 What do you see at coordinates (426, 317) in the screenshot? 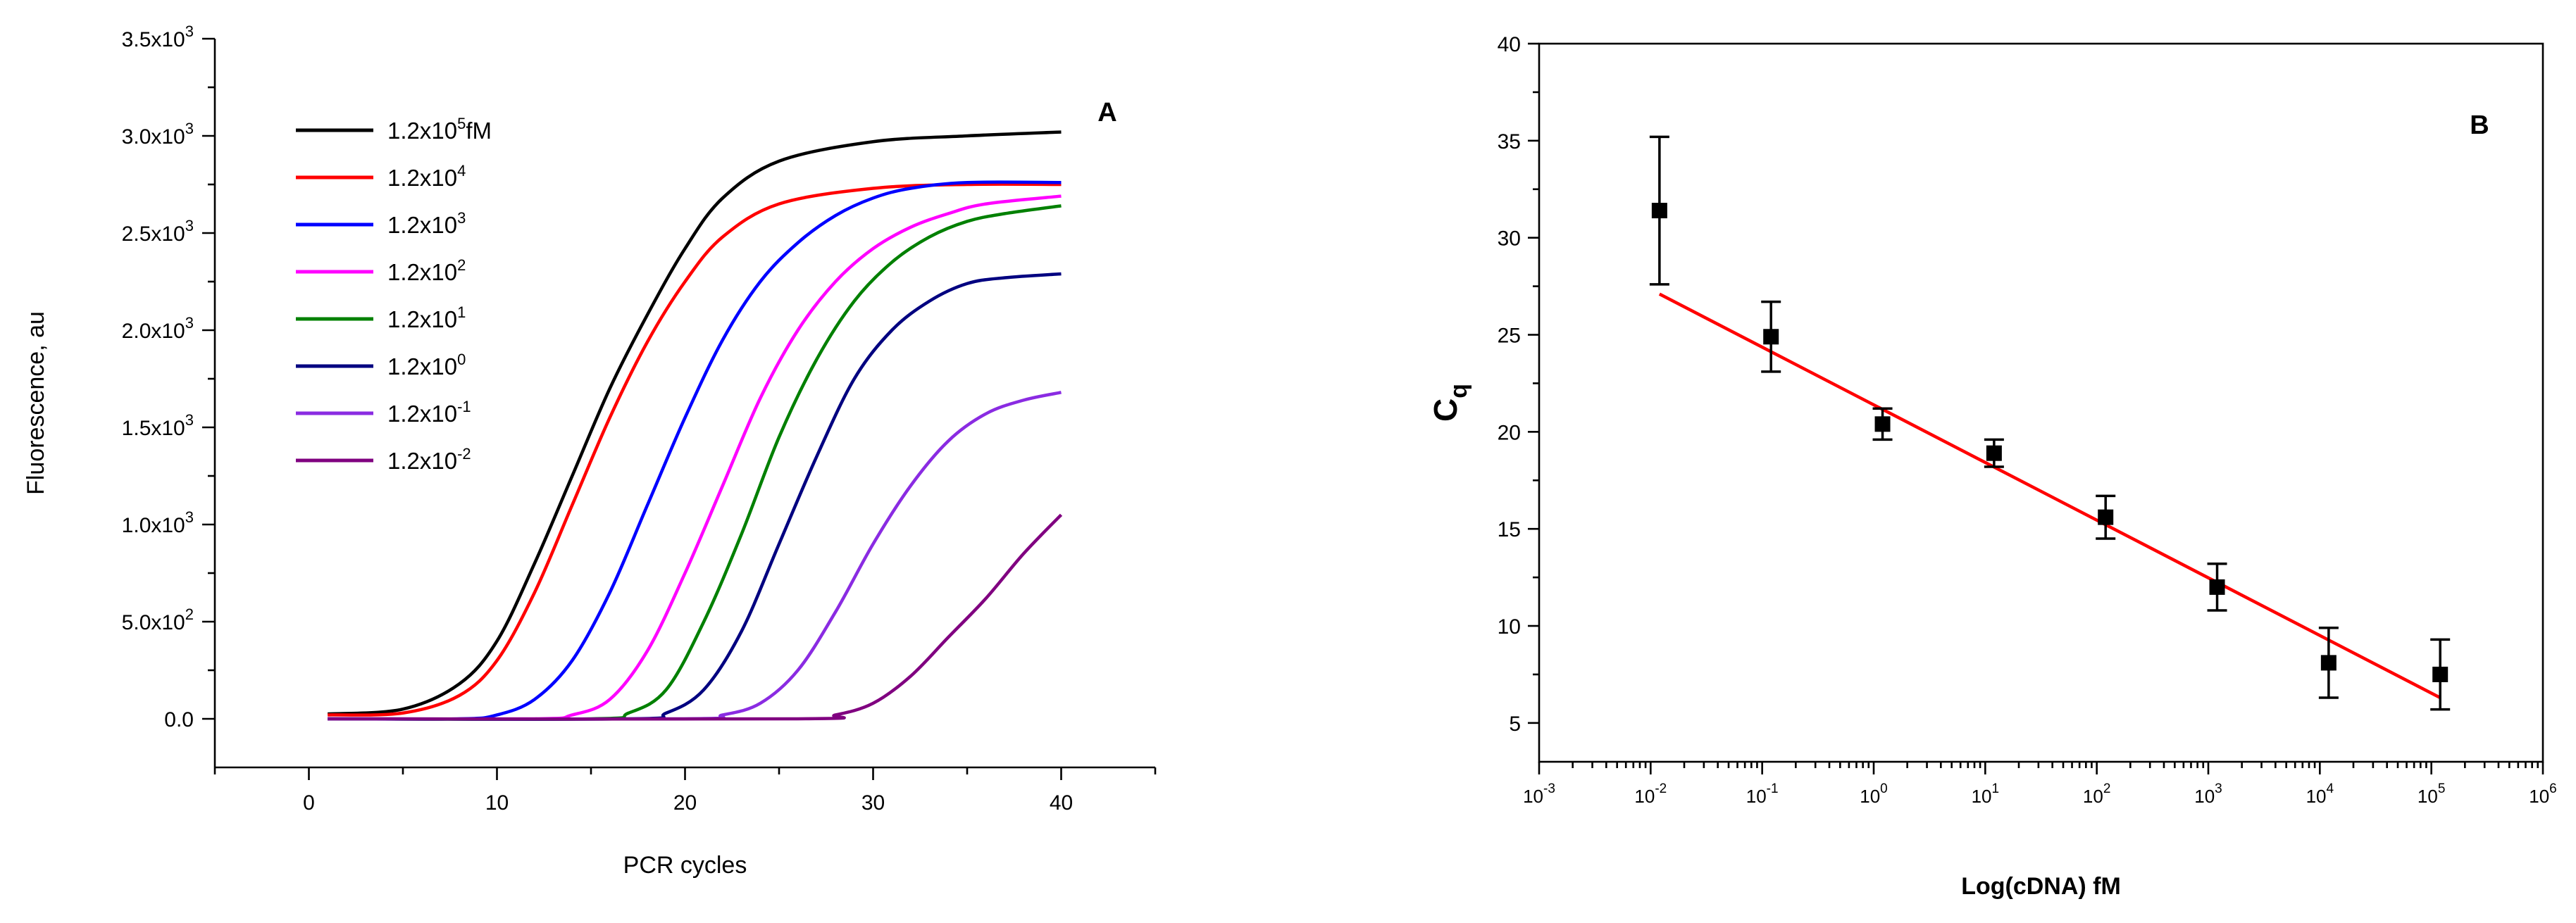
I see `panel-a-legend-label-4: 1.2x10¹` at bounding box center [426, 317].